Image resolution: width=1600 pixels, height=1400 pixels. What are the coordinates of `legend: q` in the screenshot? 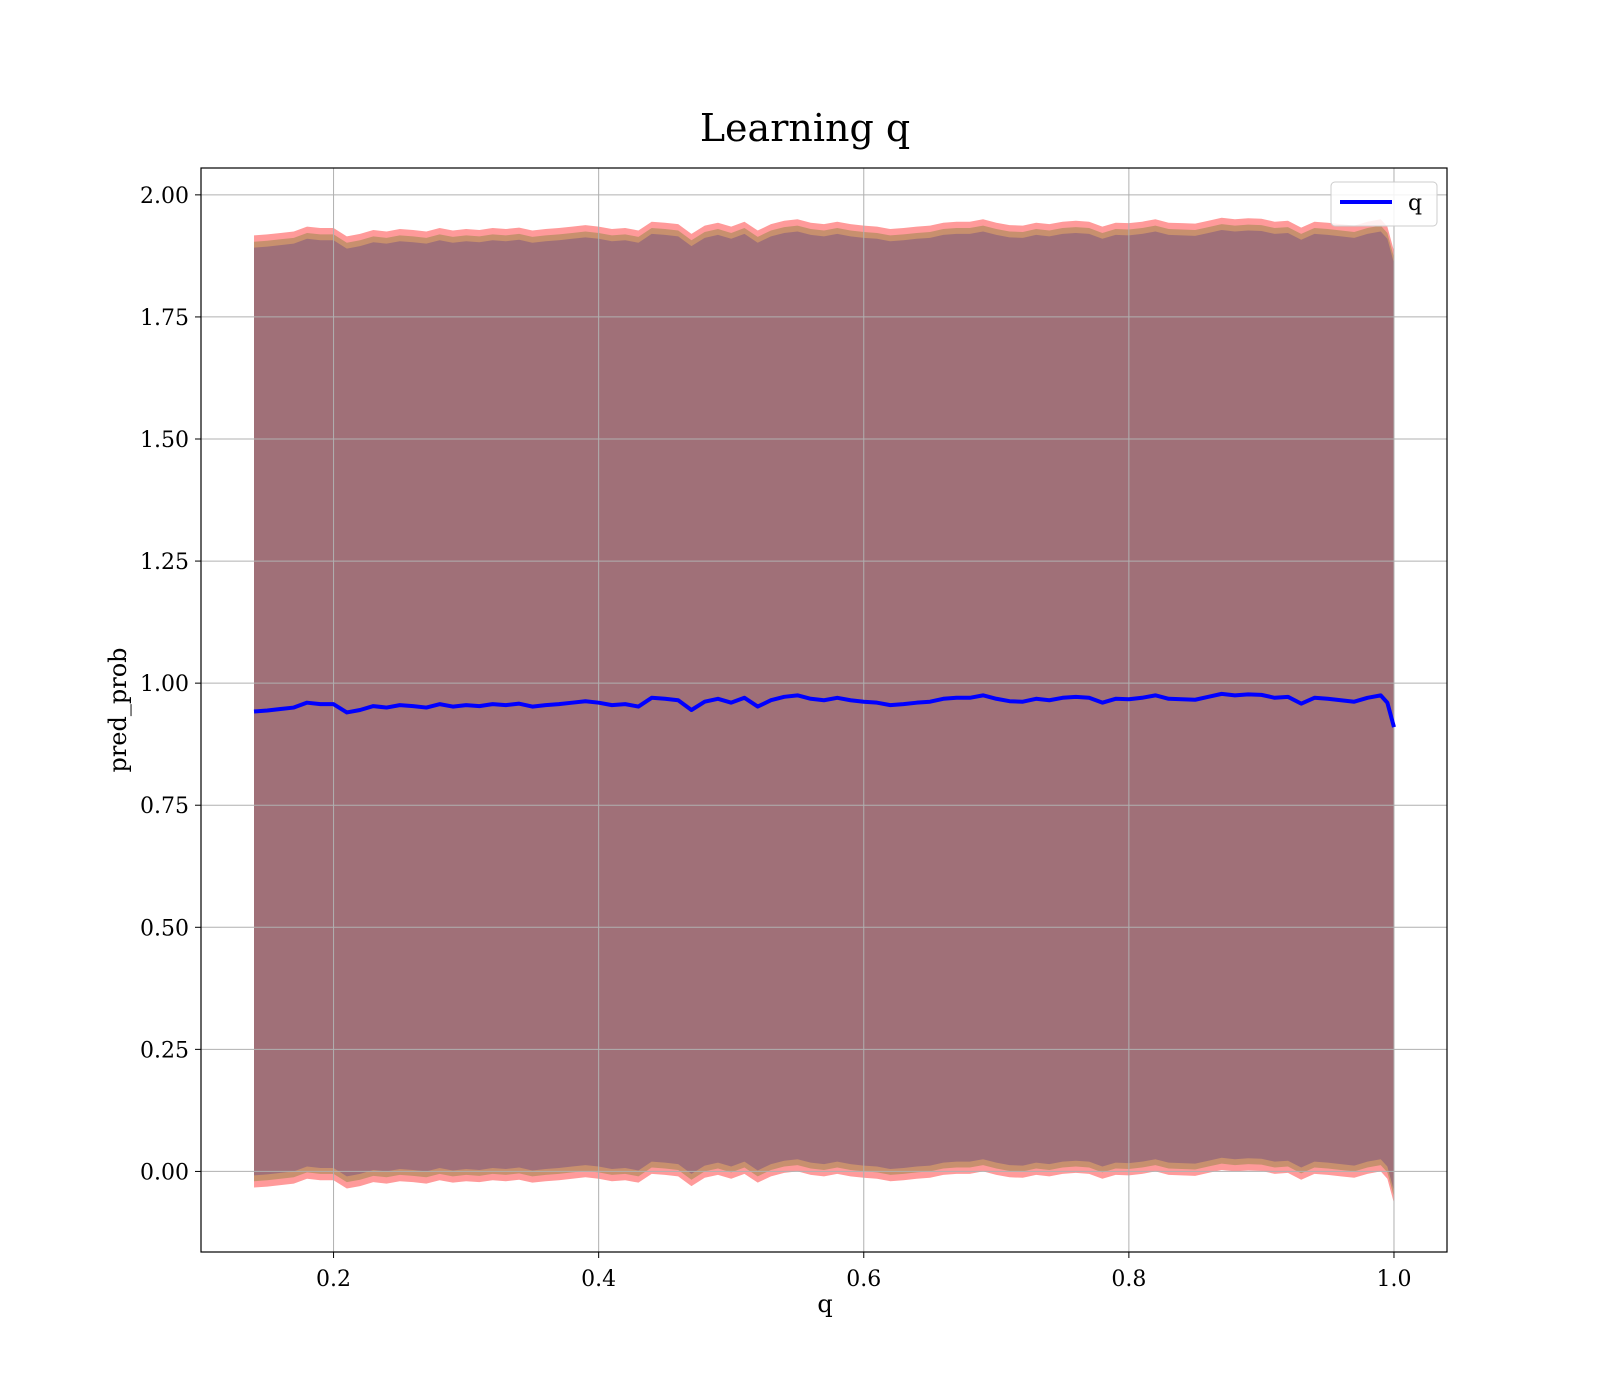 It's located at (1384, 204).